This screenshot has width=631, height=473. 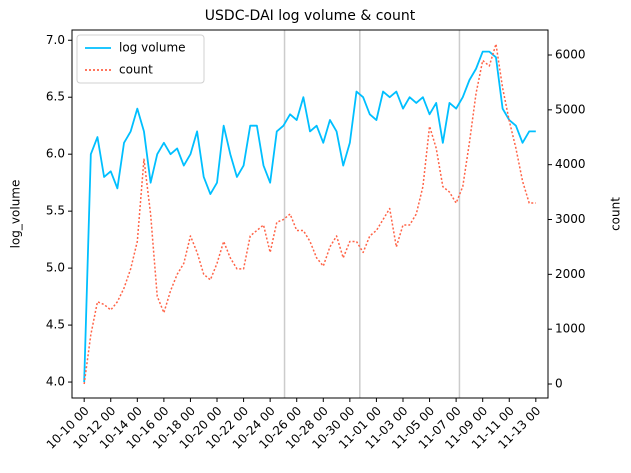 What do you see at coordinates (55, 97) in the screenshot?
I see `y-tick-label: 6.5` at bounding box center [55, 97].